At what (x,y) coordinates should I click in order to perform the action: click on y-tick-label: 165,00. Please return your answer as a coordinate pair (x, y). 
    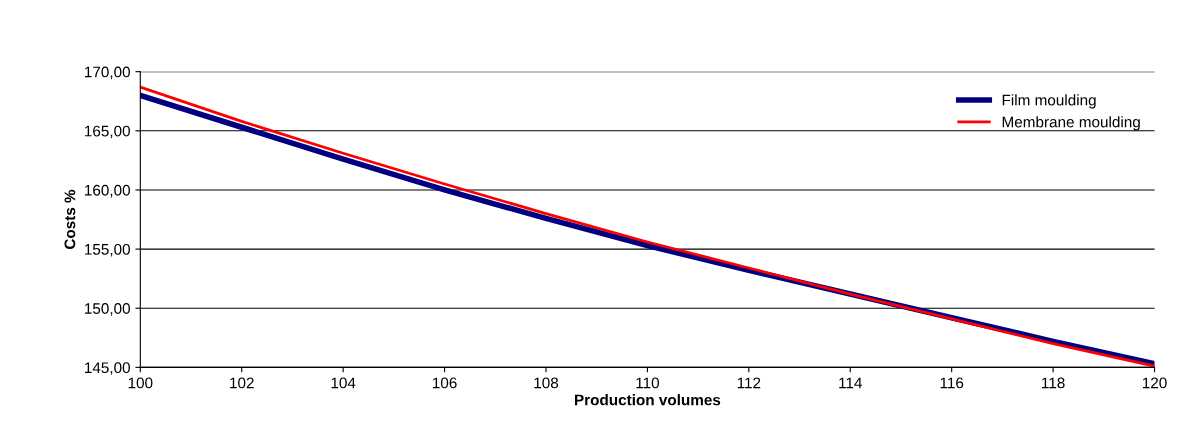
    Looking at the image, I should click on (107, 132).